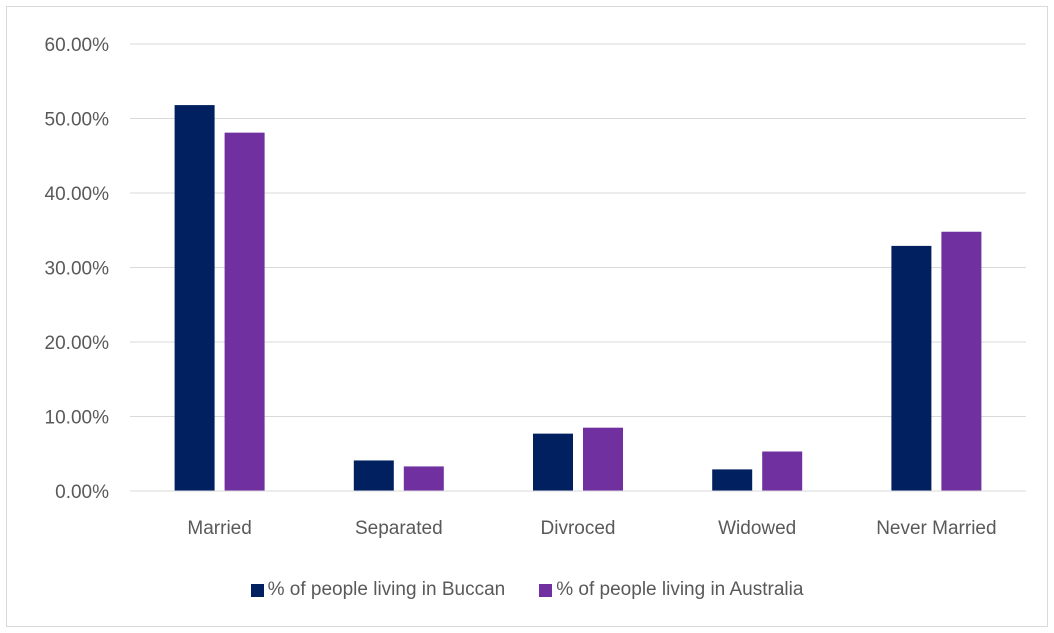 The height and width of the screenshot is (633, 1054). I want to click on x-tick-label: Separated, so click(399, 528).